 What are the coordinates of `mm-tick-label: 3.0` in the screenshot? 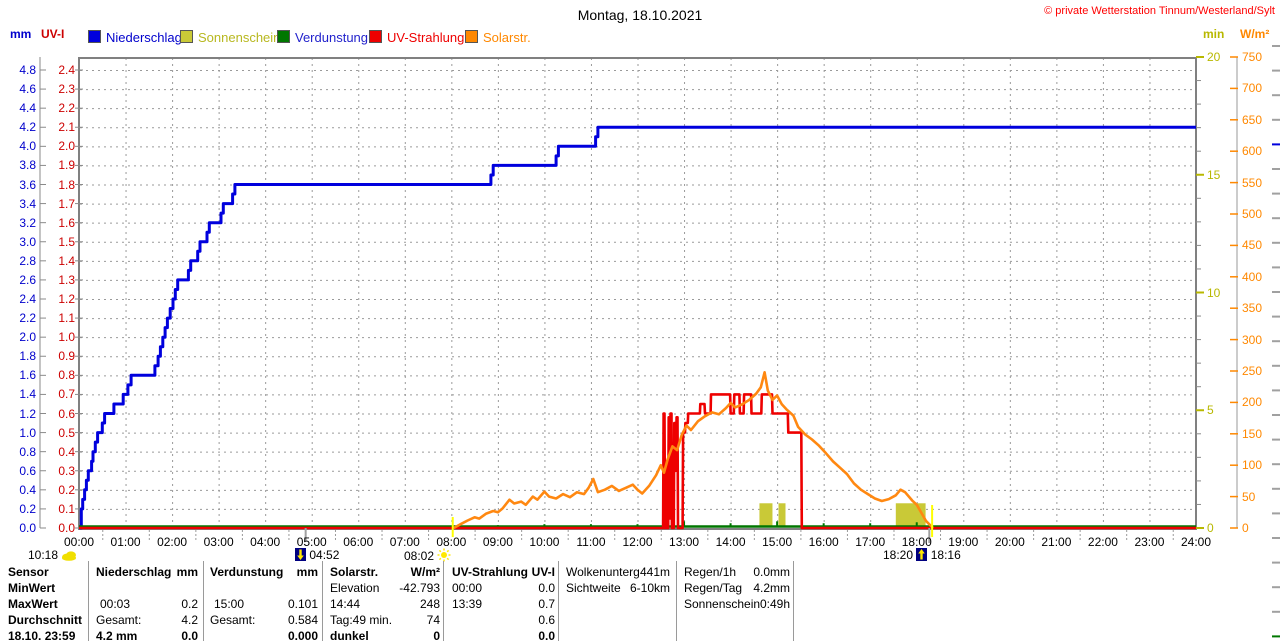 It's located at (27, 241).